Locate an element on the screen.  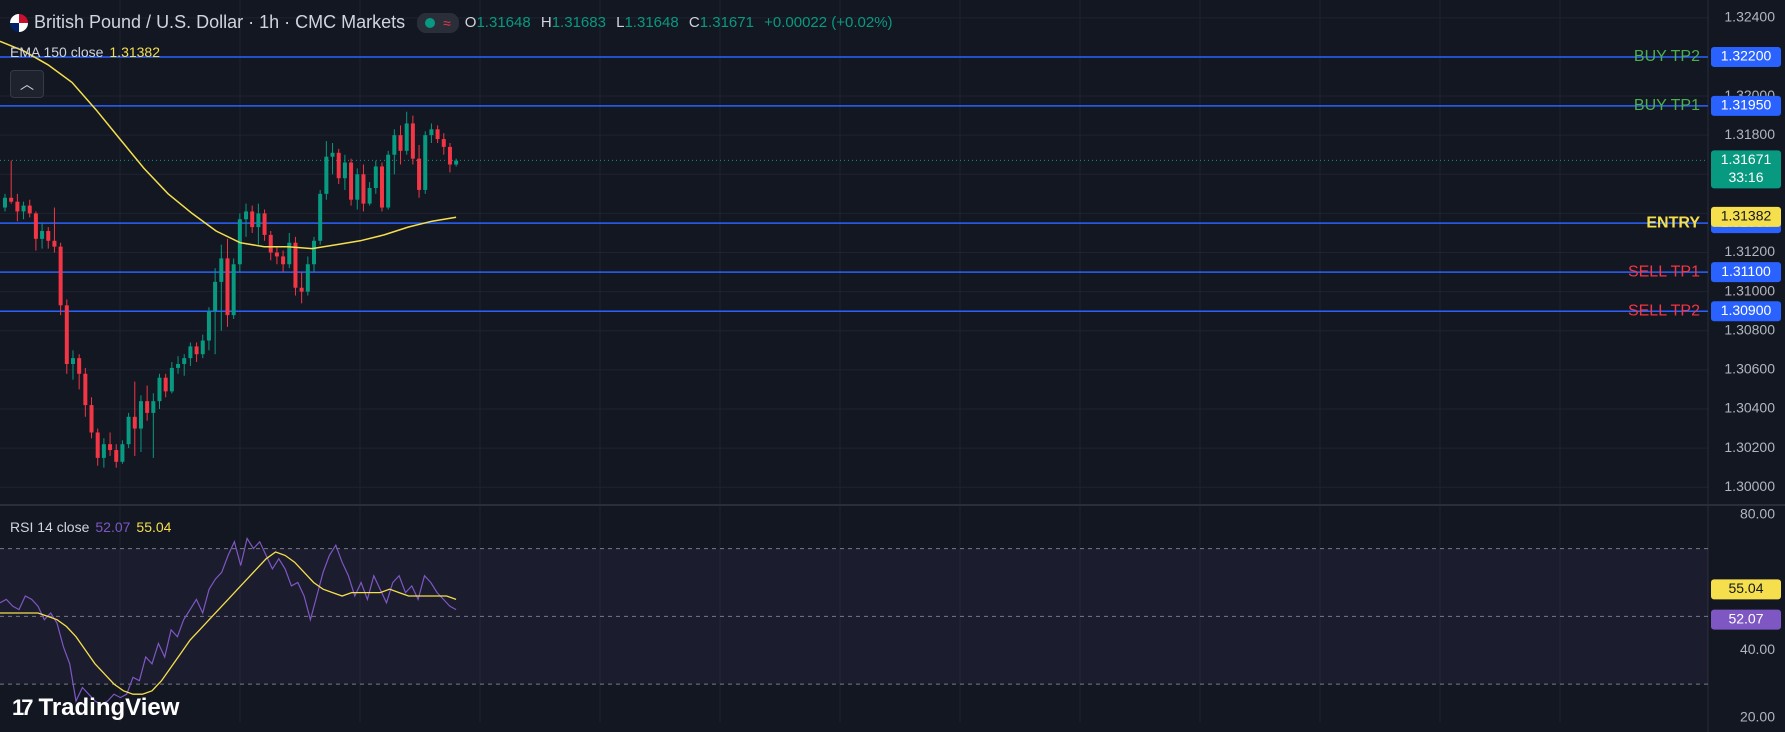
level-price-tag-text: 1.31950 is located at coordinates (1746, 105).